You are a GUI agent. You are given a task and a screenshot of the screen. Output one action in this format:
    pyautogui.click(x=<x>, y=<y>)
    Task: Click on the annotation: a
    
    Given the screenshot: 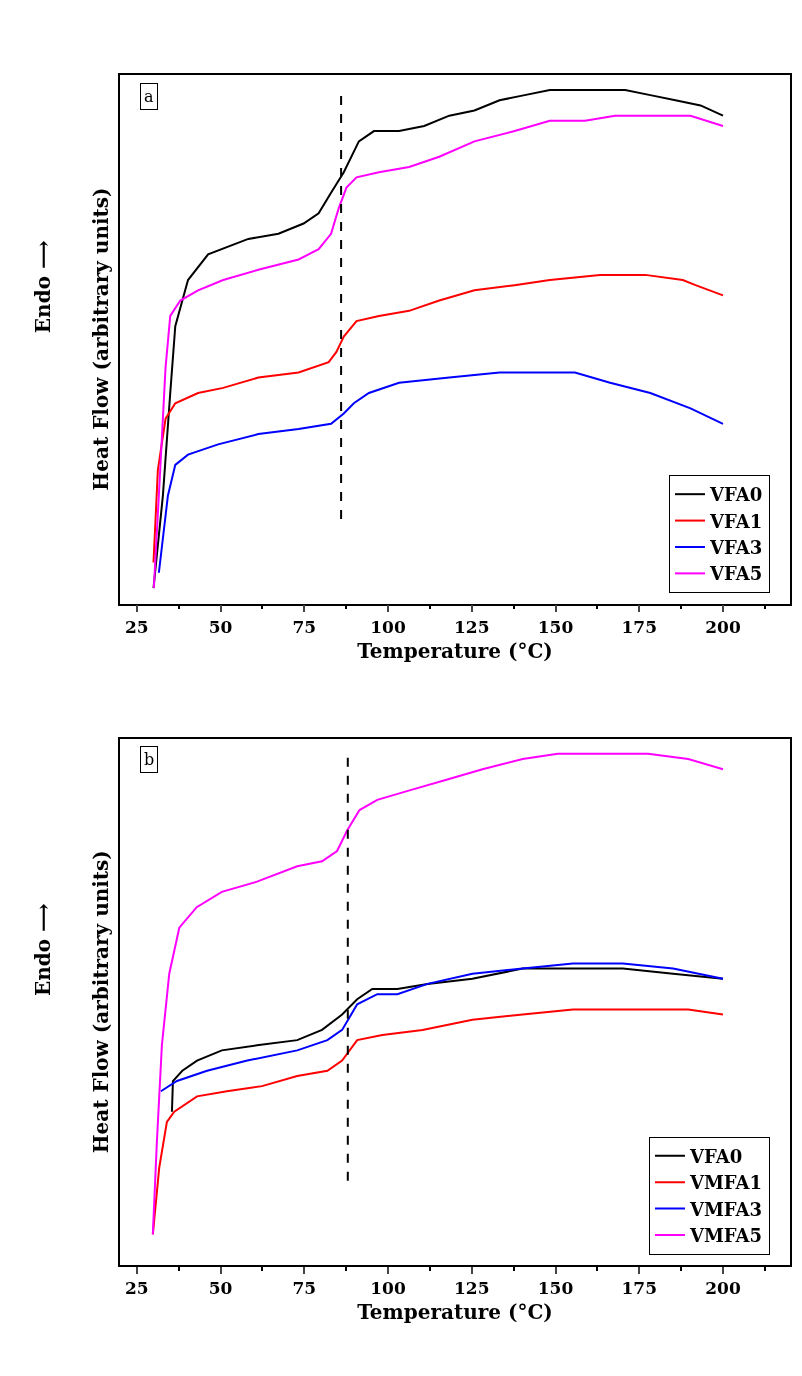 What is the action you would take?
    pyautogui.click(x=149, y=96)
    